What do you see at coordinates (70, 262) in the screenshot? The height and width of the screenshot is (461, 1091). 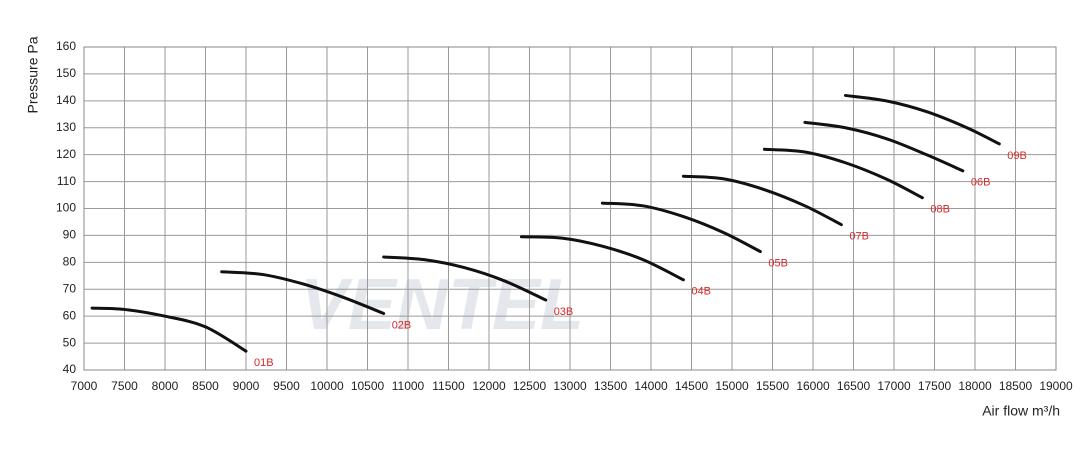 I see `y-tick-label: 80` at bounding box center [70, 262].